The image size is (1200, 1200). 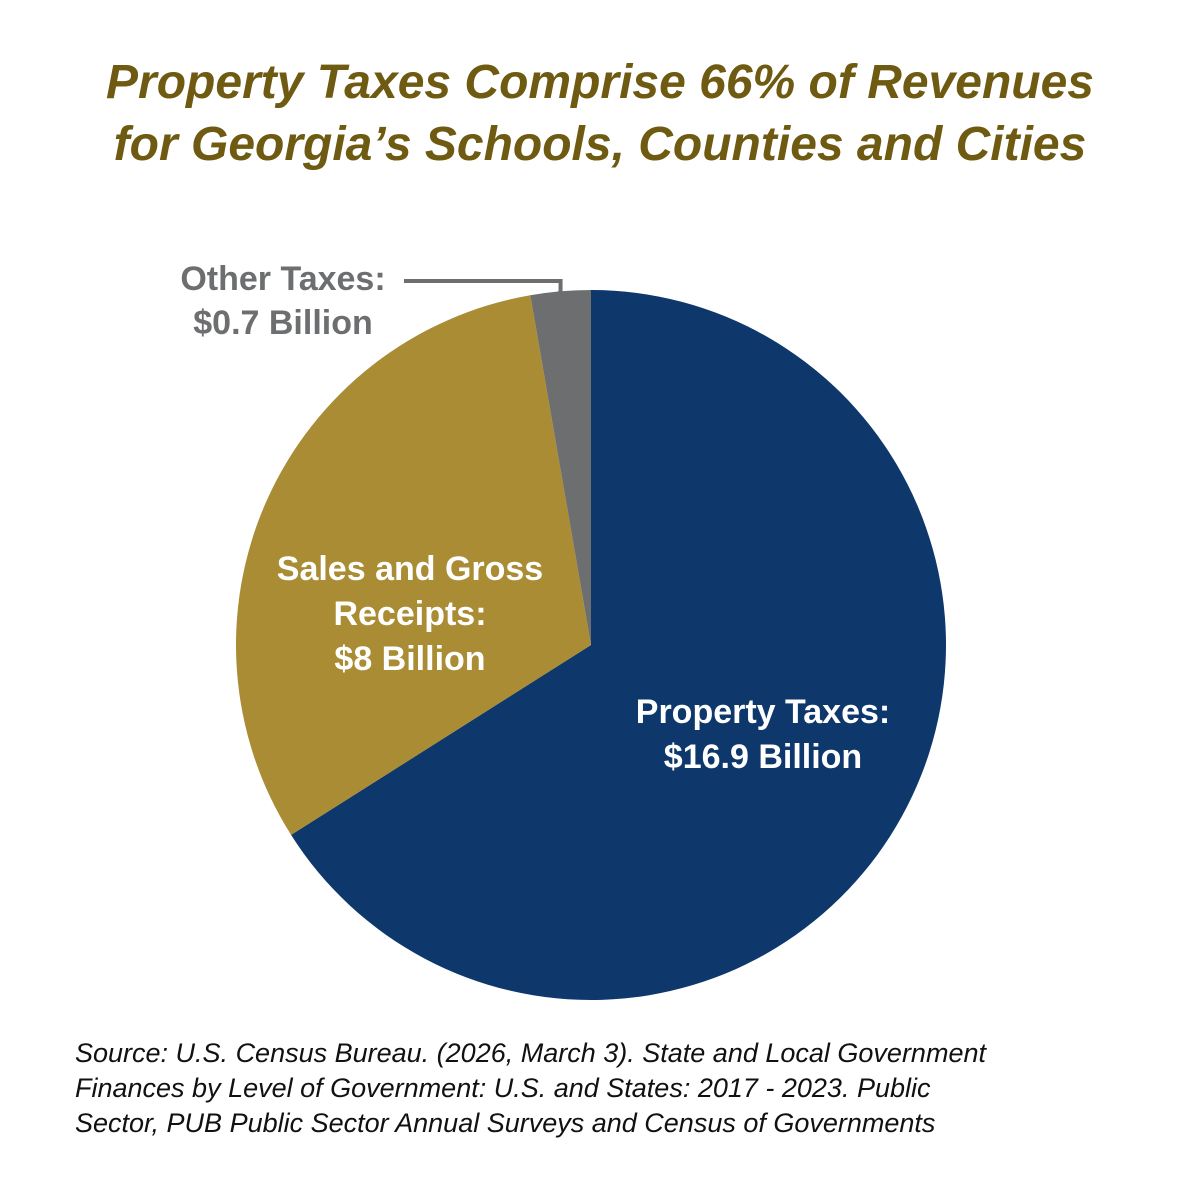 I want to click on pie-label-sales-and-gross-receipts: Sales and Gross Receipts: $8 Billion, so click(x=410, y=614).